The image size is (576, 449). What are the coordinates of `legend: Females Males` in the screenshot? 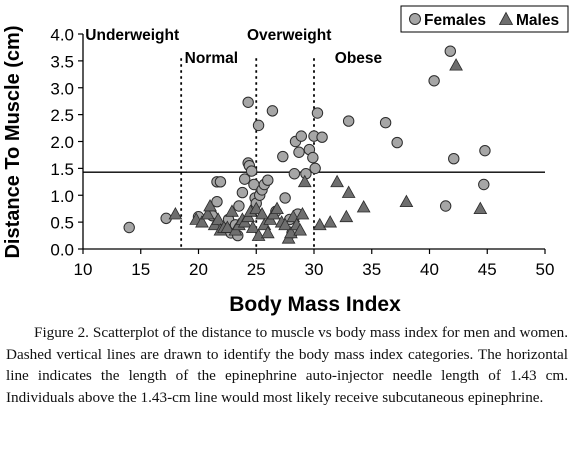 It's located at (484, 19).